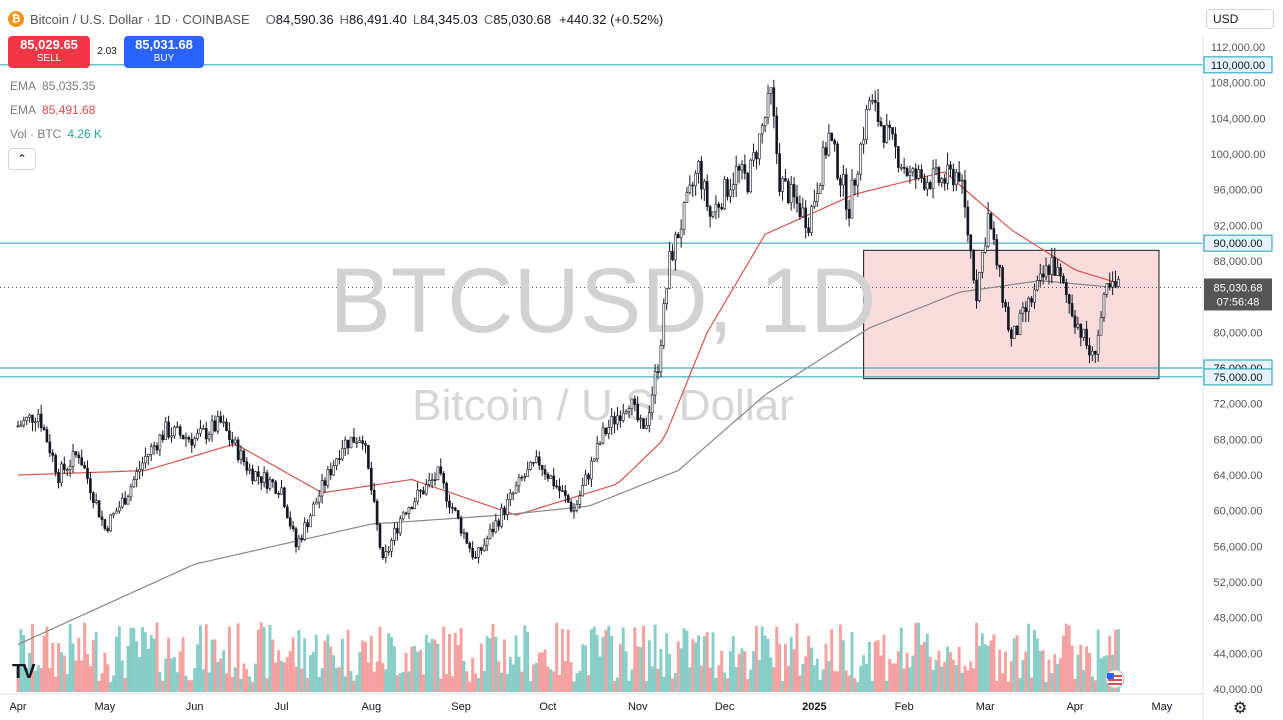 This screenshot has width=1283, height=720. Describe the element at coordinates (49, 52) in the screenshot. I see `sell-button: 85,029.65 SELL` at that location.